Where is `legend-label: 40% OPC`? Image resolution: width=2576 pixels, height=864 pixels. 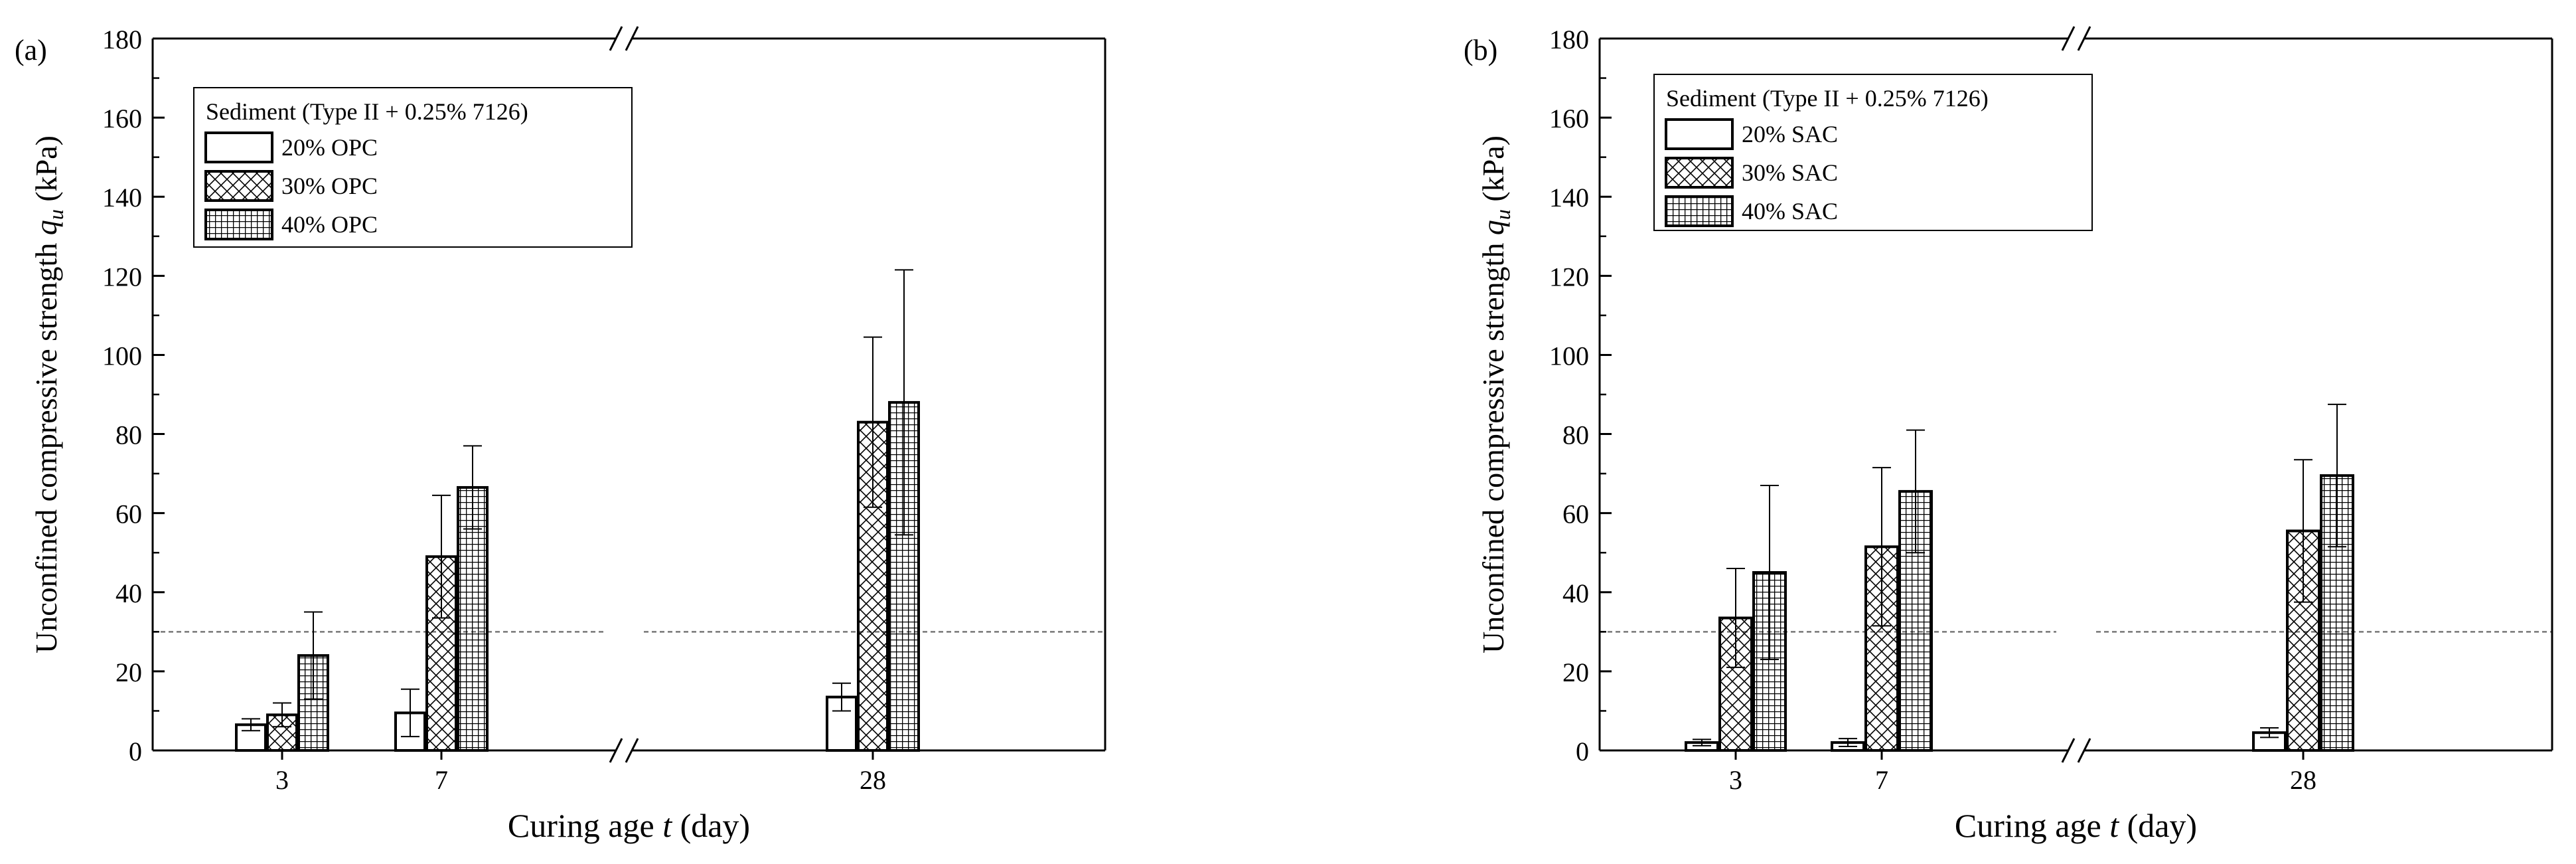
legend-label: 40% OPC is located at coordinates (329, 224).